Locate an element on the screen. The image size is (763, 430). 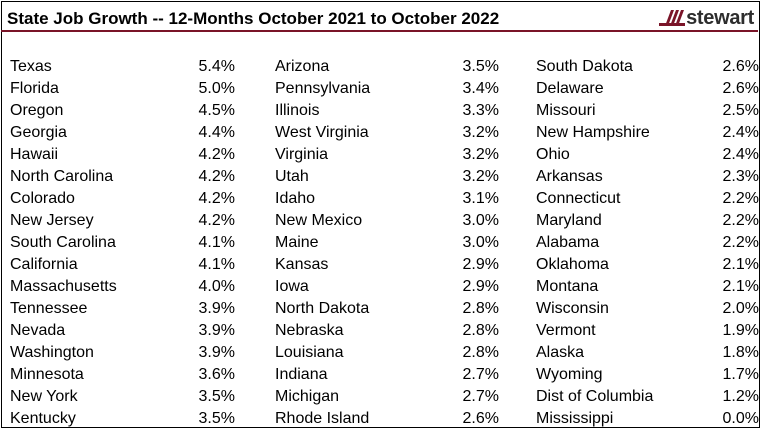
table-row: Minnesota 3.6% is located at coordinates (122, 375).